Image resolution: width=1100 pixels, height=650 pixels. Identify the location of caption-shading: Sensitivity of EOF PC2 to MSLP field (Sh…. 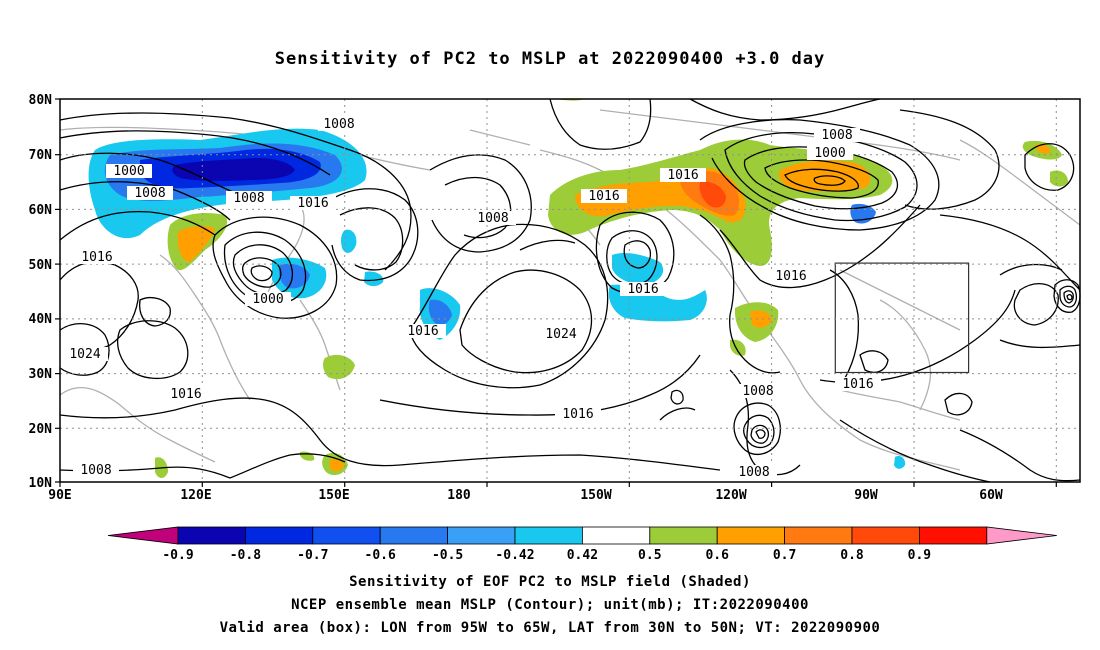
(550, 582).